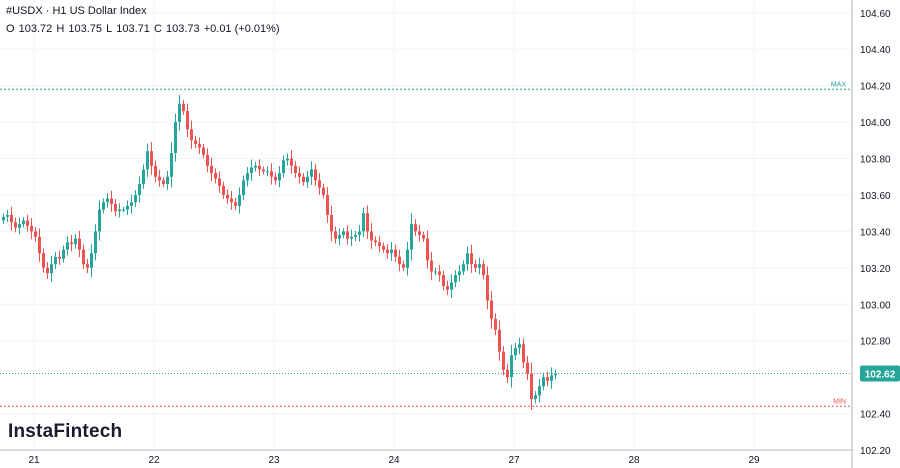 This screenshot has width=900, height=468. Describe the element at coordinates (875, 196) in the screenshot. I see `y-tick-label: 103.60` at that location.